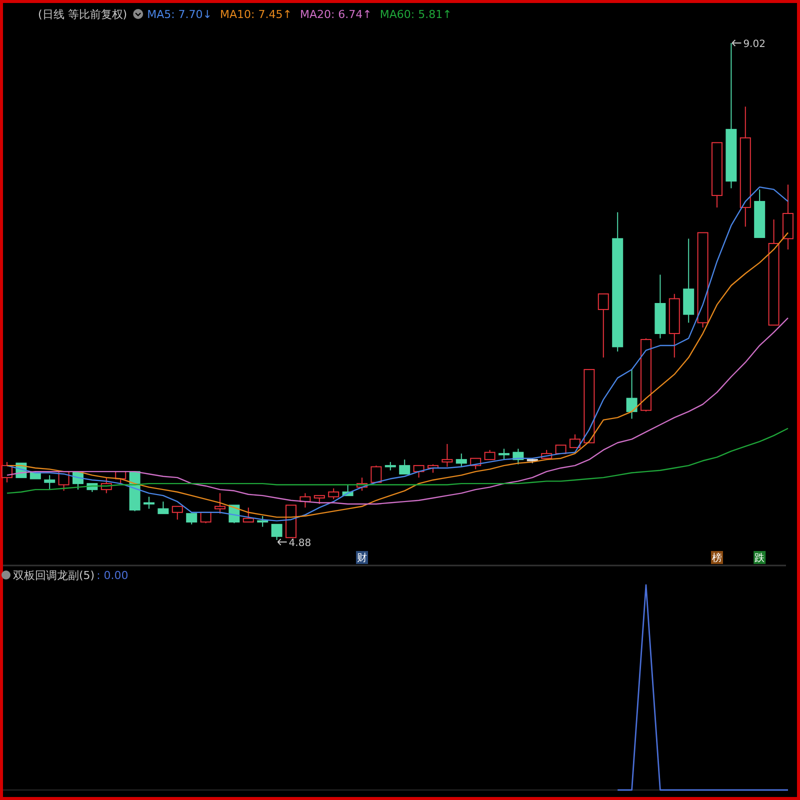 The height and width of the screenshot is (800, 800). I want to click on chart-title: (日线 等比前复权), so click(83, 14).